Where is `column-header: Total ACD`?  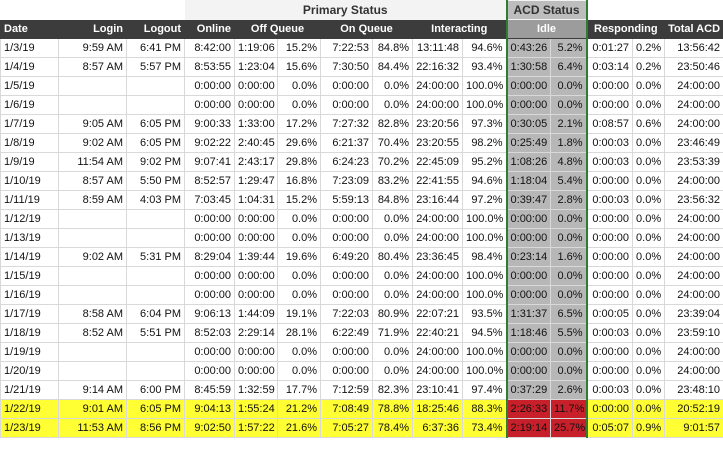
column-header: Total ACD is located at coordinates (693, 29).